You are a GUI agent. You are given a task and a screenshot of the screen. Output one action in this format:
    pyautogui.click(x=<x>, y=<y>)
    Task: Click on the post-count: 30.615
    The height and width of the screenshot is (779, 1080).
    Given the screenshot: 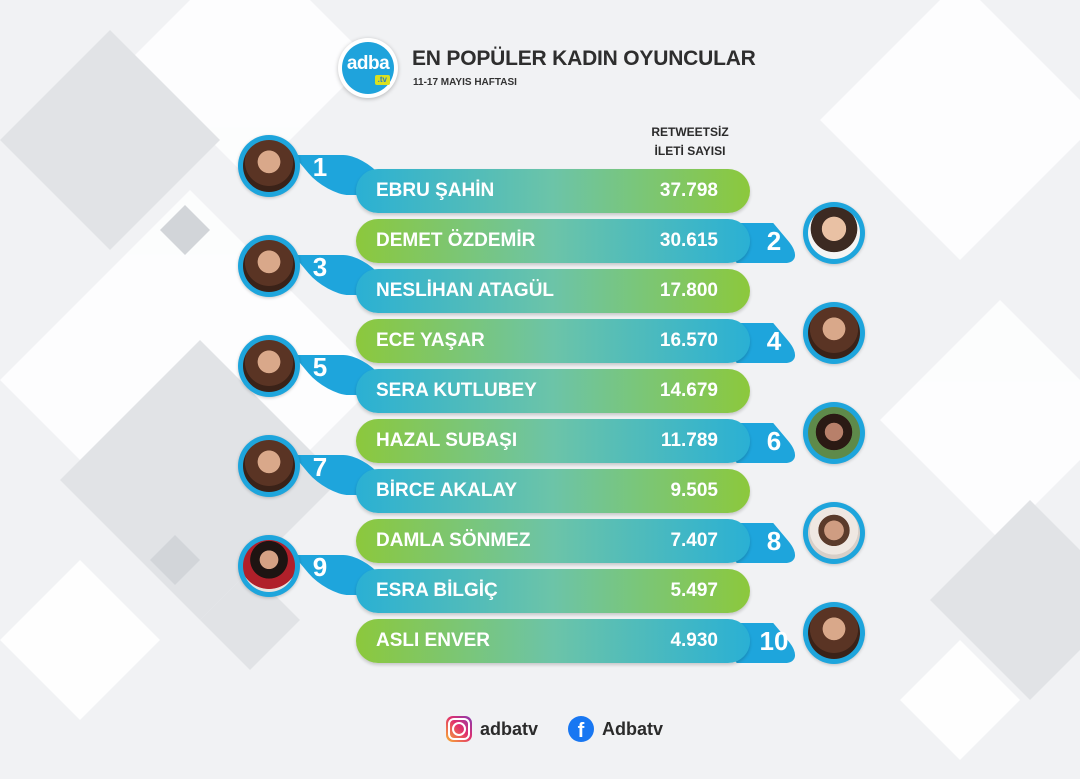 What is the action you would take?
    pyautogui.click(x=688, y=240)
    